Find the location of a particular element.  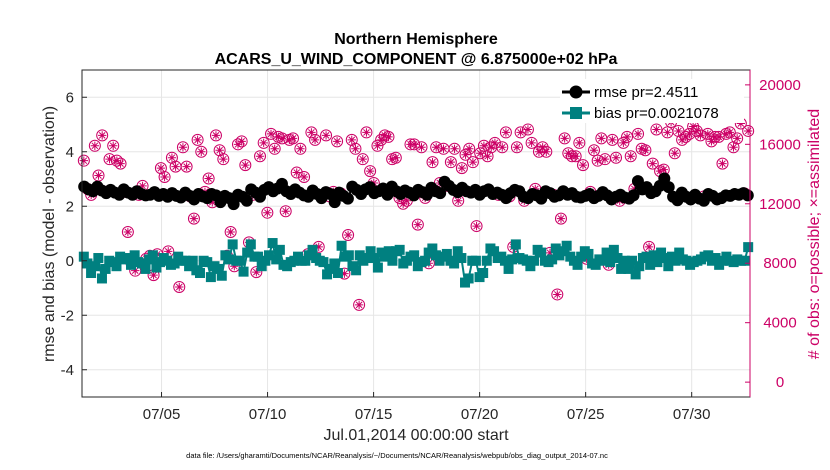

right-tick-label: 16000 is located at coordinates (780, 144).